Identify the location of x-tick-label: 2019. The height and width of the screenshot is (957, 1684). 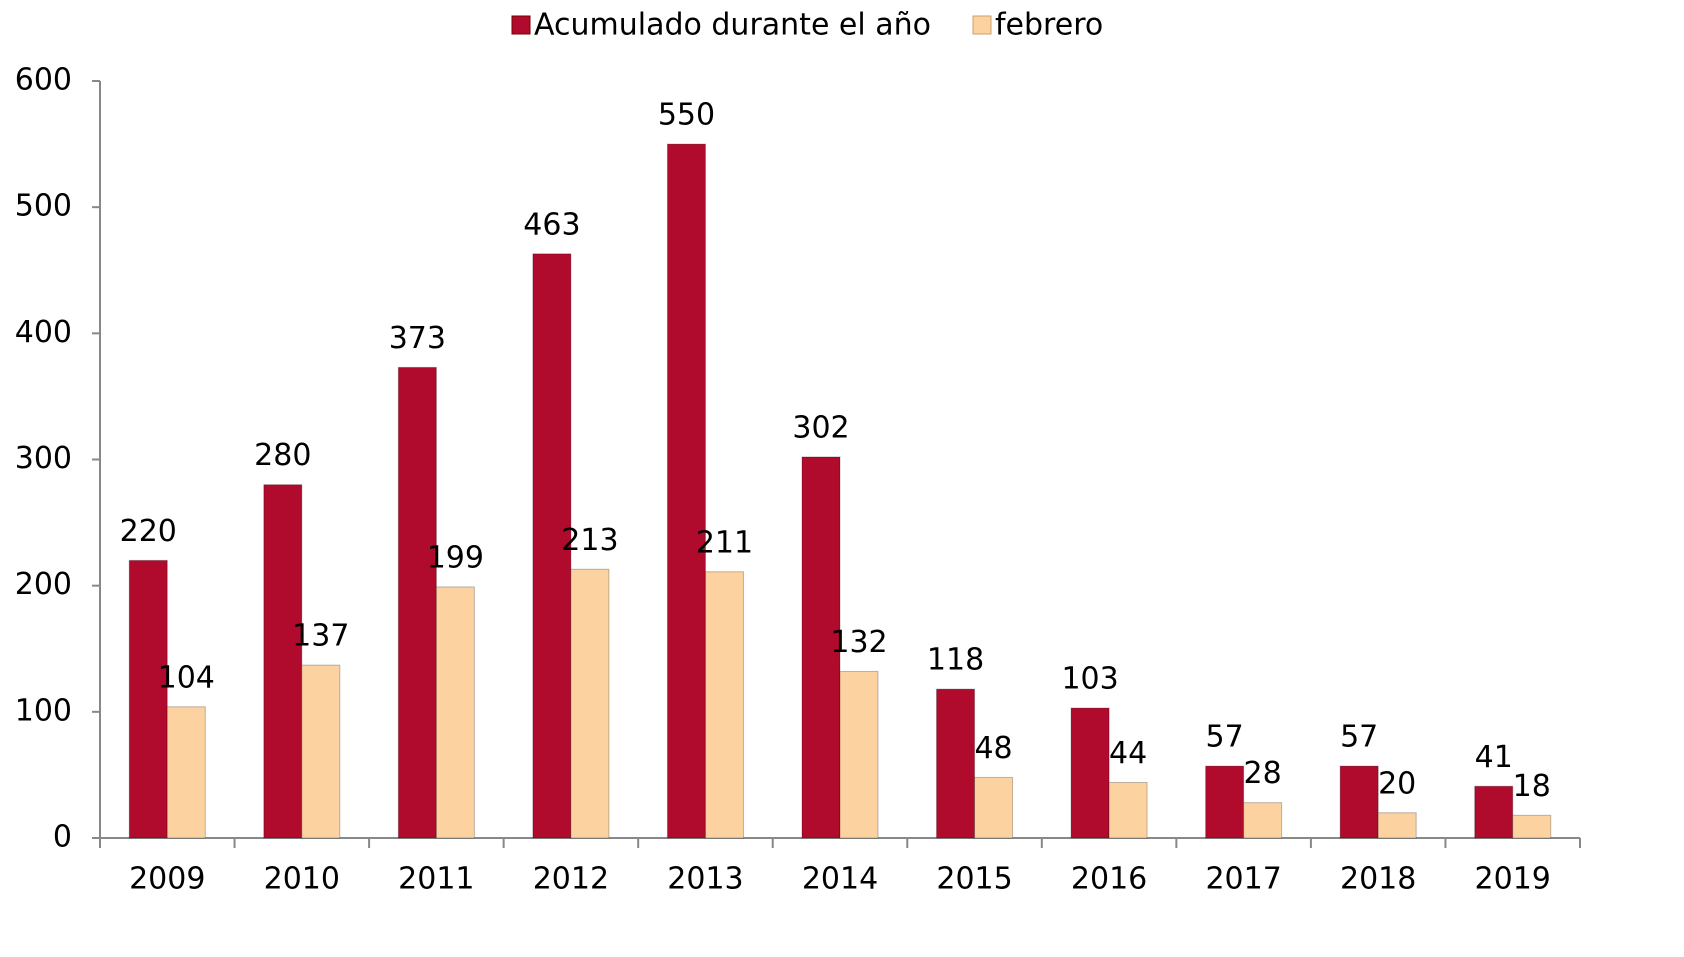
(1513, 879).